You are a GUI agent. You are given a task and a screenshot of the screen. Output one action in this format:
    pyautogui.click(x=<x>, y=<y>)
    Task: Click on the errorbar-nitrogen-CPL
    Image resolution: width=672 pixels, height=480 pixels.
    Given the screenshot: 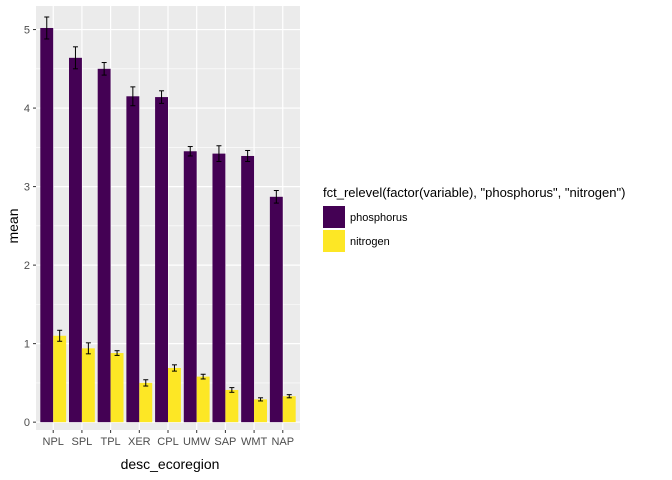 What is the action you would take?
    pyautogui.click(x=174, y=368)
    